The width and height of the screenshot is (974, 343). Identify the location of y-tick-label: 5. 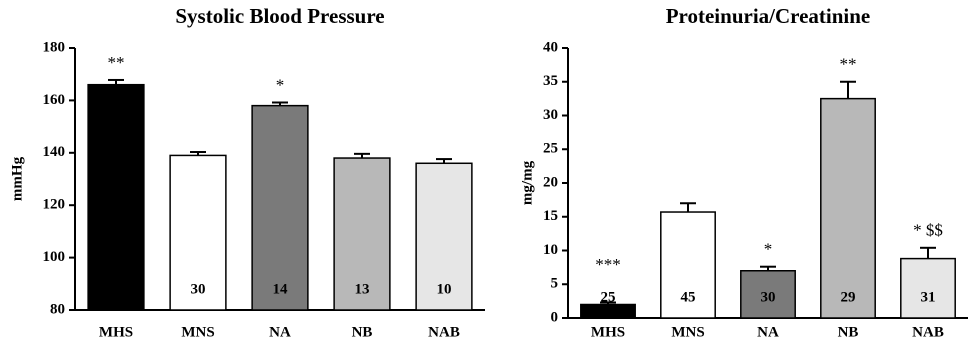
(555, 284).